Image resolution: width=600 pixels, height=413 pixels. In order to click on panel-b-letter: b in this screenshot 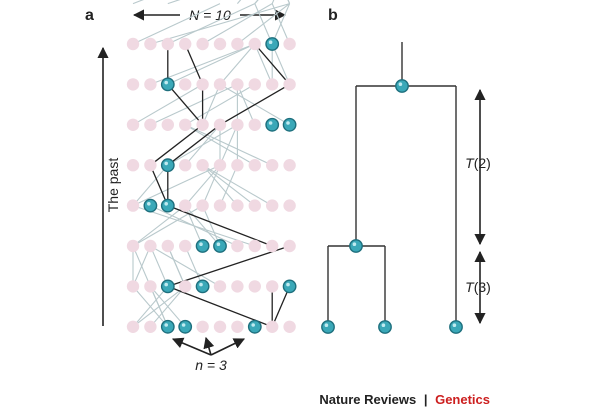, I will do `click(333, 15)`.